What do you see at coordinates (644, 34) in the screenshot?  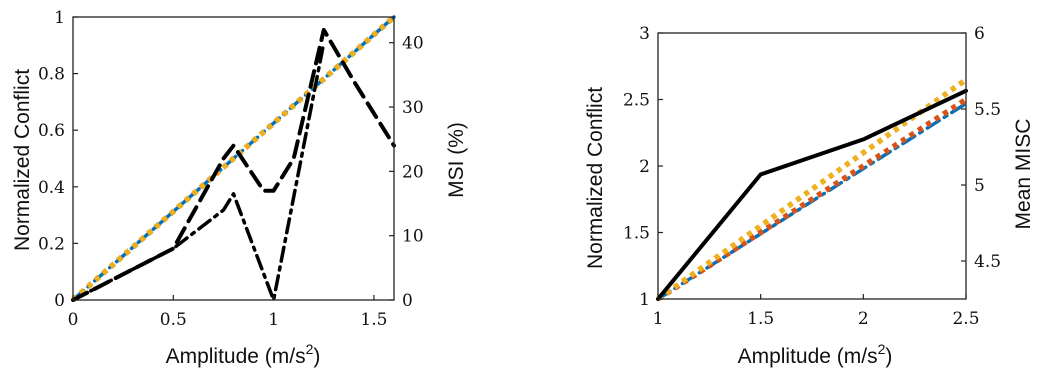 I see `chart-right-ytick-label: 3` at bounding box center [644, 34].